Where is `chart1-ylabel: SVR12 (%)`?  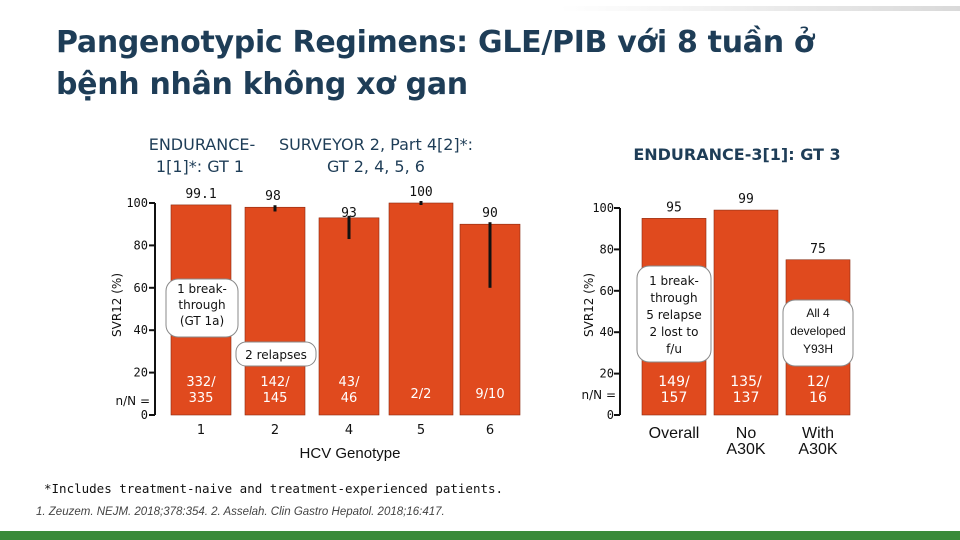
chart1-ylabel: SVR12 (%) is located at coordinates (117, 305).